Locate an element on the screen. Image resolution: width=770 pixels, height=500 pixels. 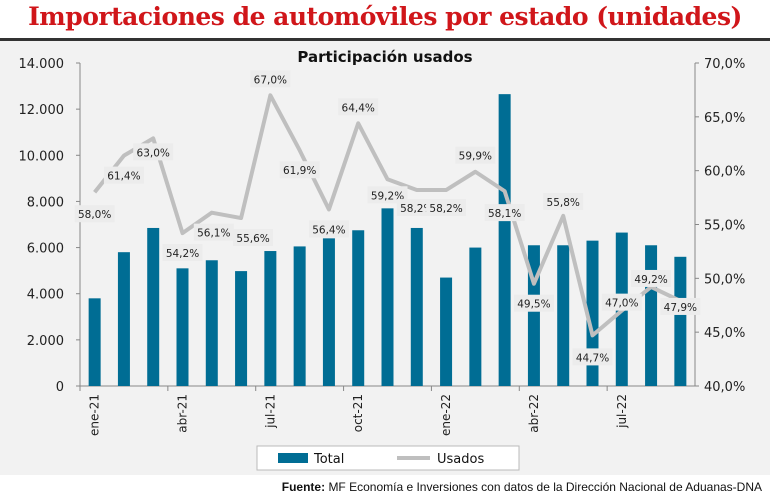
title-rule is located at coordinates (385, 39).